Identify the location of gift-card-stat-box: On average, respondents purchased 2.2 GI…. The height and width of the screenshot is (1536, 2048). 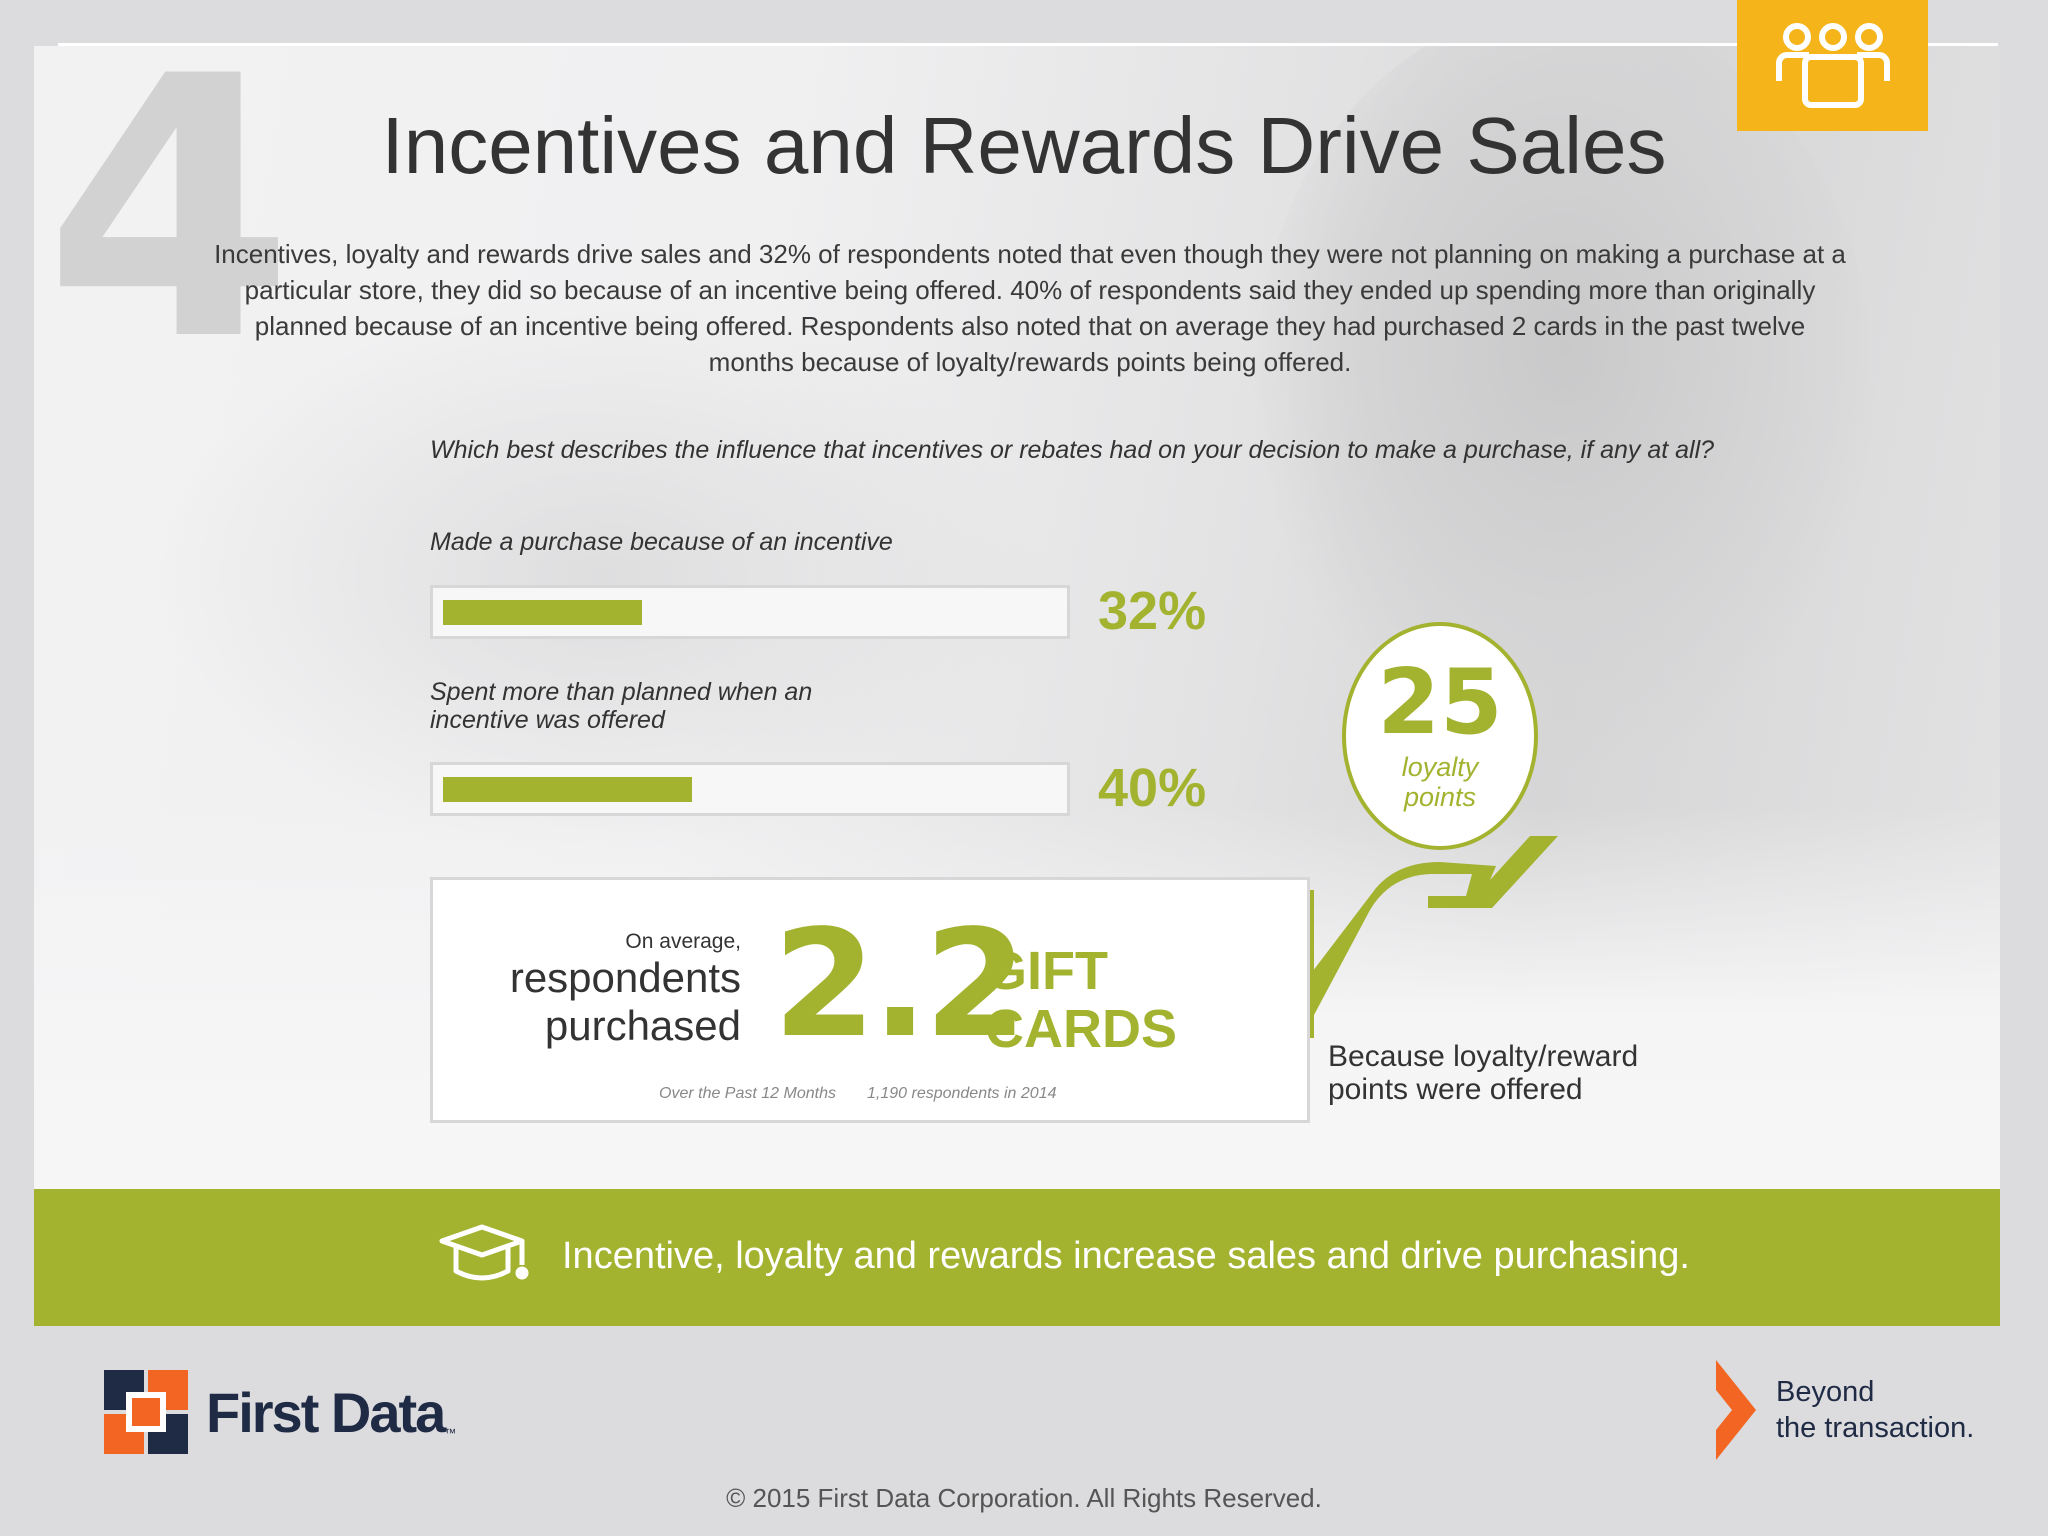
(870, 1000).